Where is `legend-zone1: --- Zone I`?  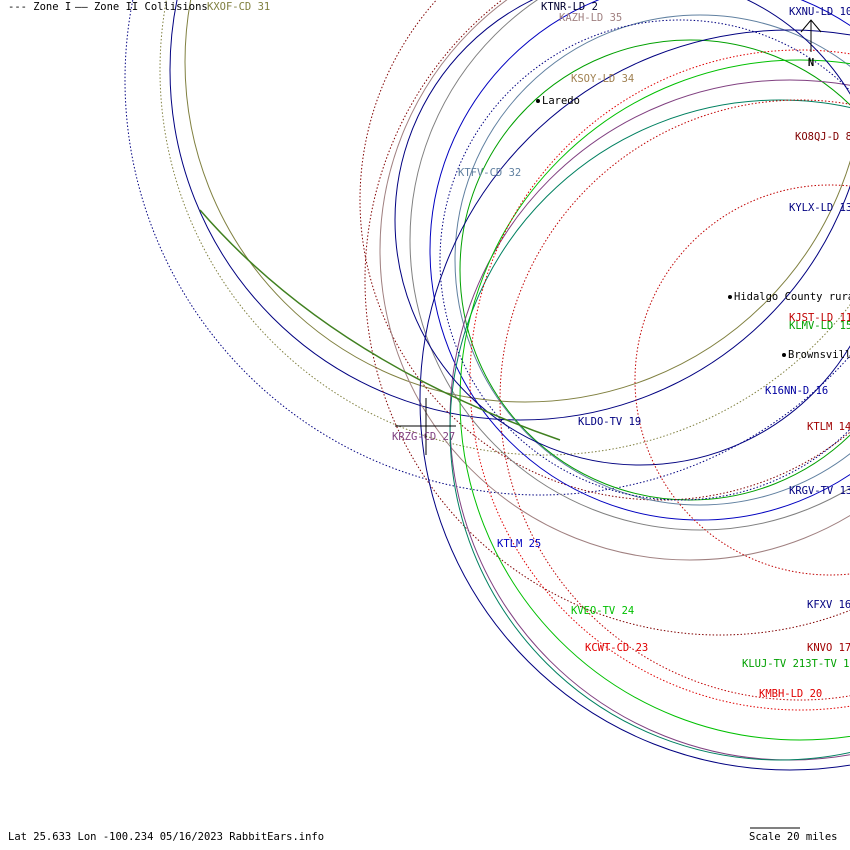 legend-zone1: --- Zone I is located at coordinates (39, 7).